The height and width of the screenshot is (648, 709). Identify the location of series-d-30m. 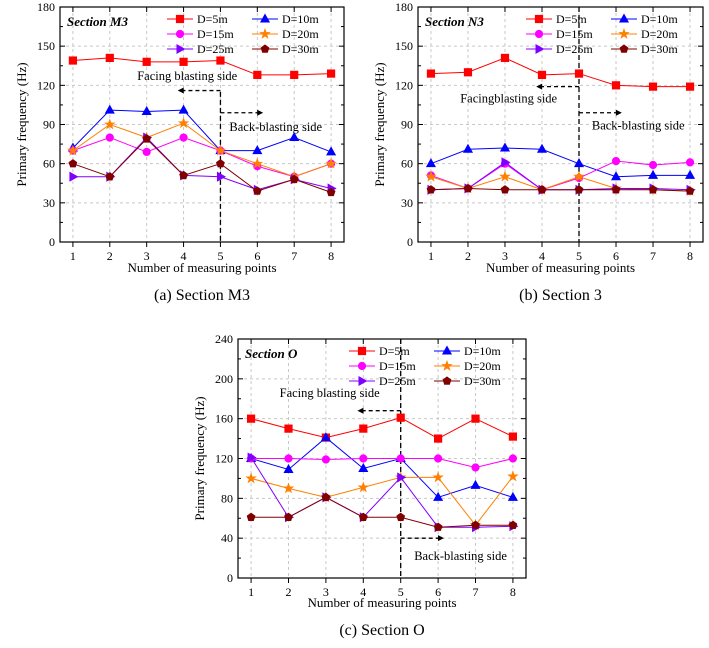
(560, 189).